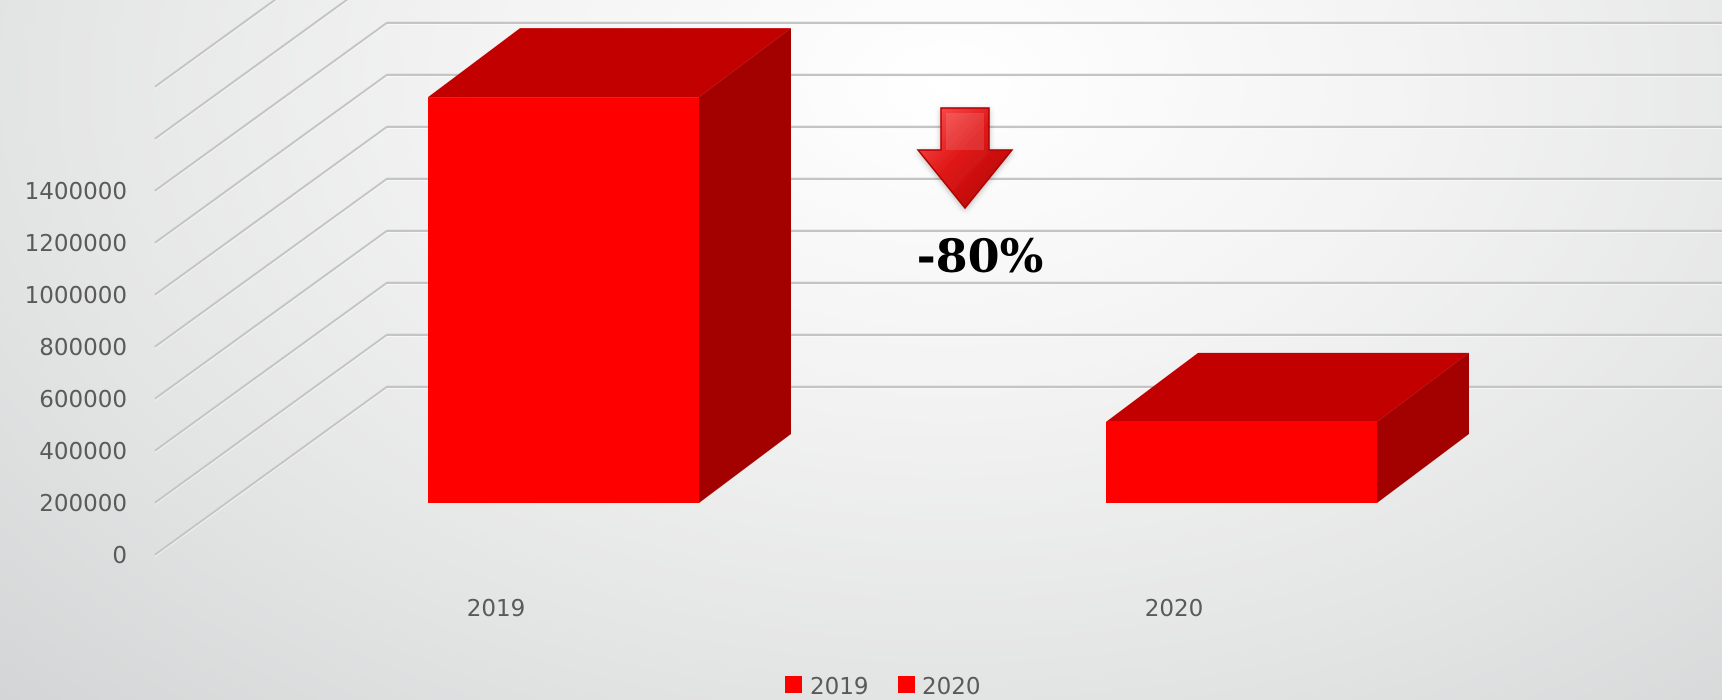  Describe the element at coordinates (1241, 462) in the screenshot. I see `bar-front-2020` at that location.